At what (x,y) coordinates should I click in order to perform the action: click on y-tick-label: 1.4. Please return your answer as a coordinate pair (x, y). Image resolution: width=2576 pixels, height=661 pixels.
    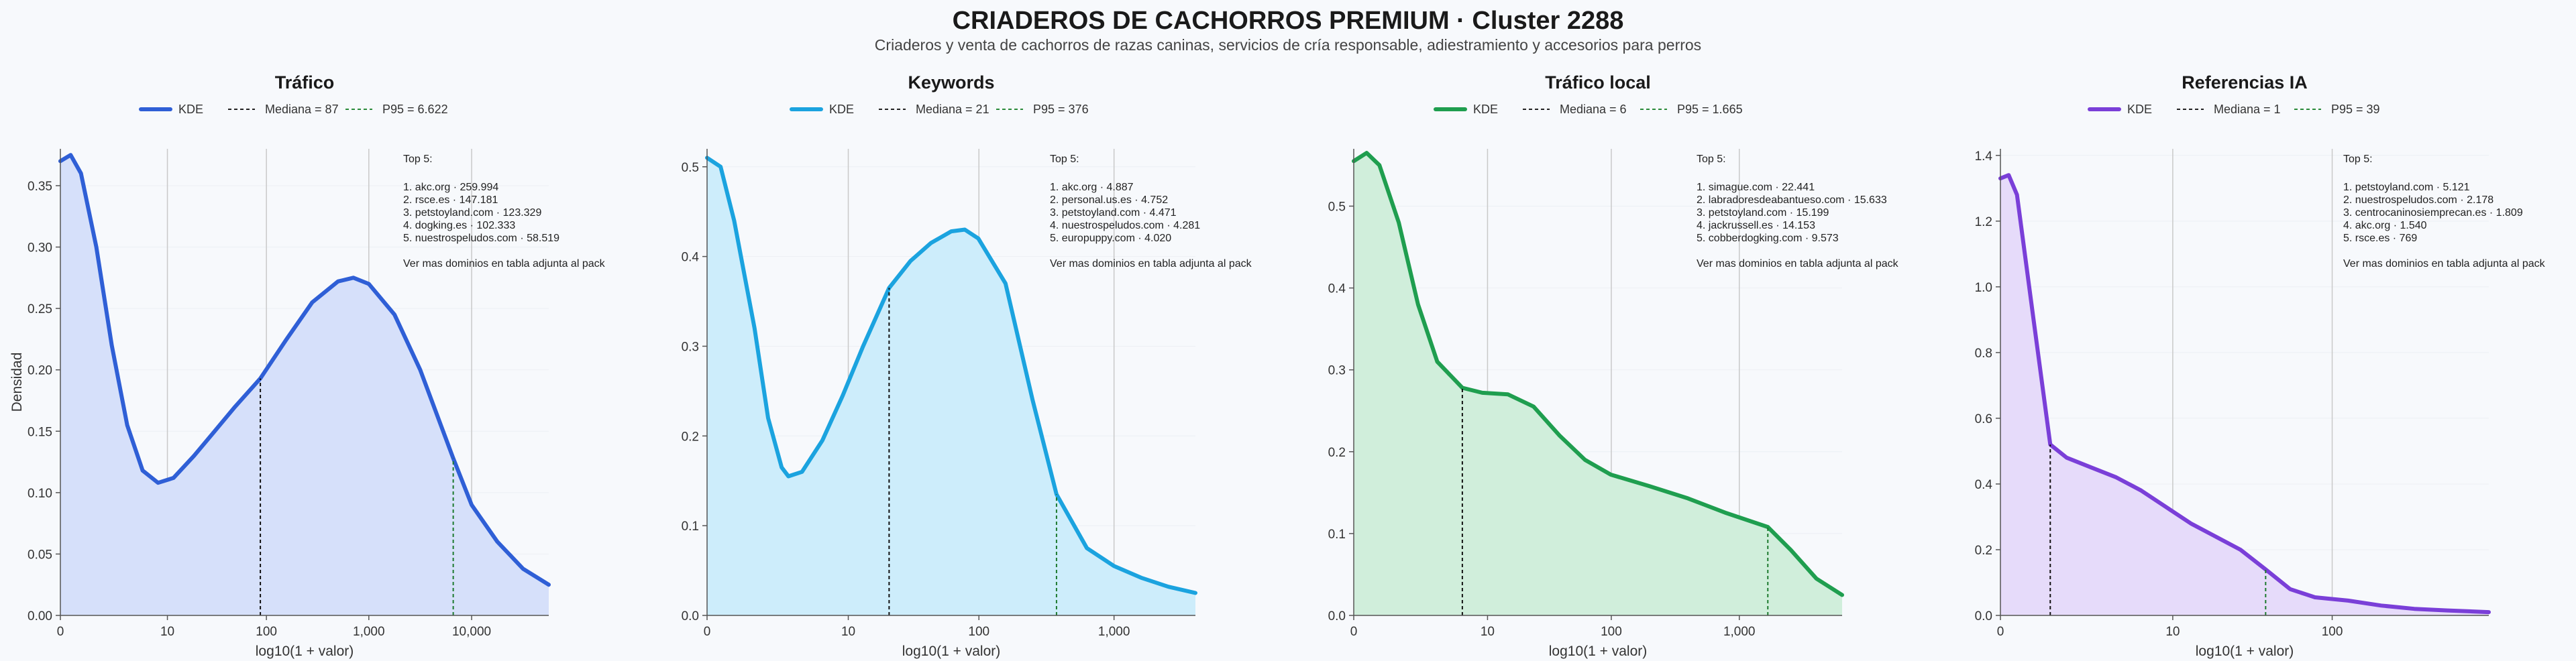
    Looking at the image, I should click on (1984, 156).